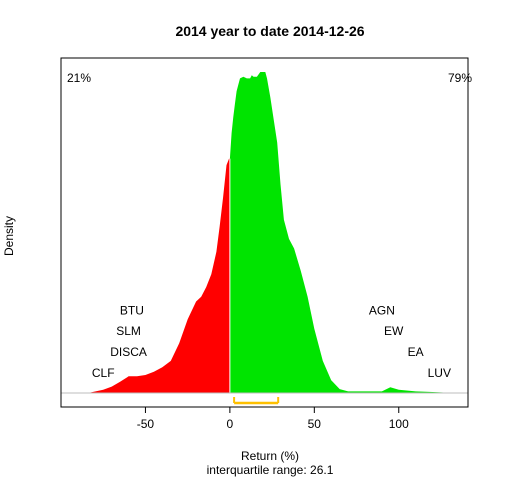 The image size is (512, 480). I want to click on x-axis-label: Return (%), so click(270, 456).